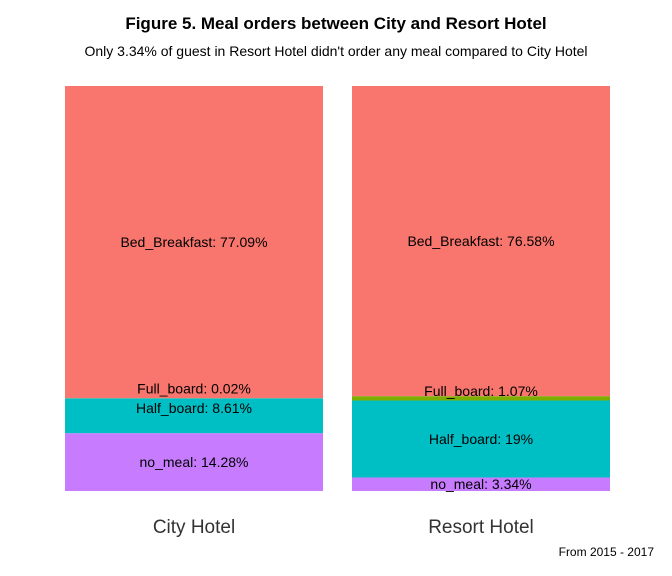 The image size is (672, 576). I want to click on bar-segment-city-hotel-no-meal, so click(194, 462).